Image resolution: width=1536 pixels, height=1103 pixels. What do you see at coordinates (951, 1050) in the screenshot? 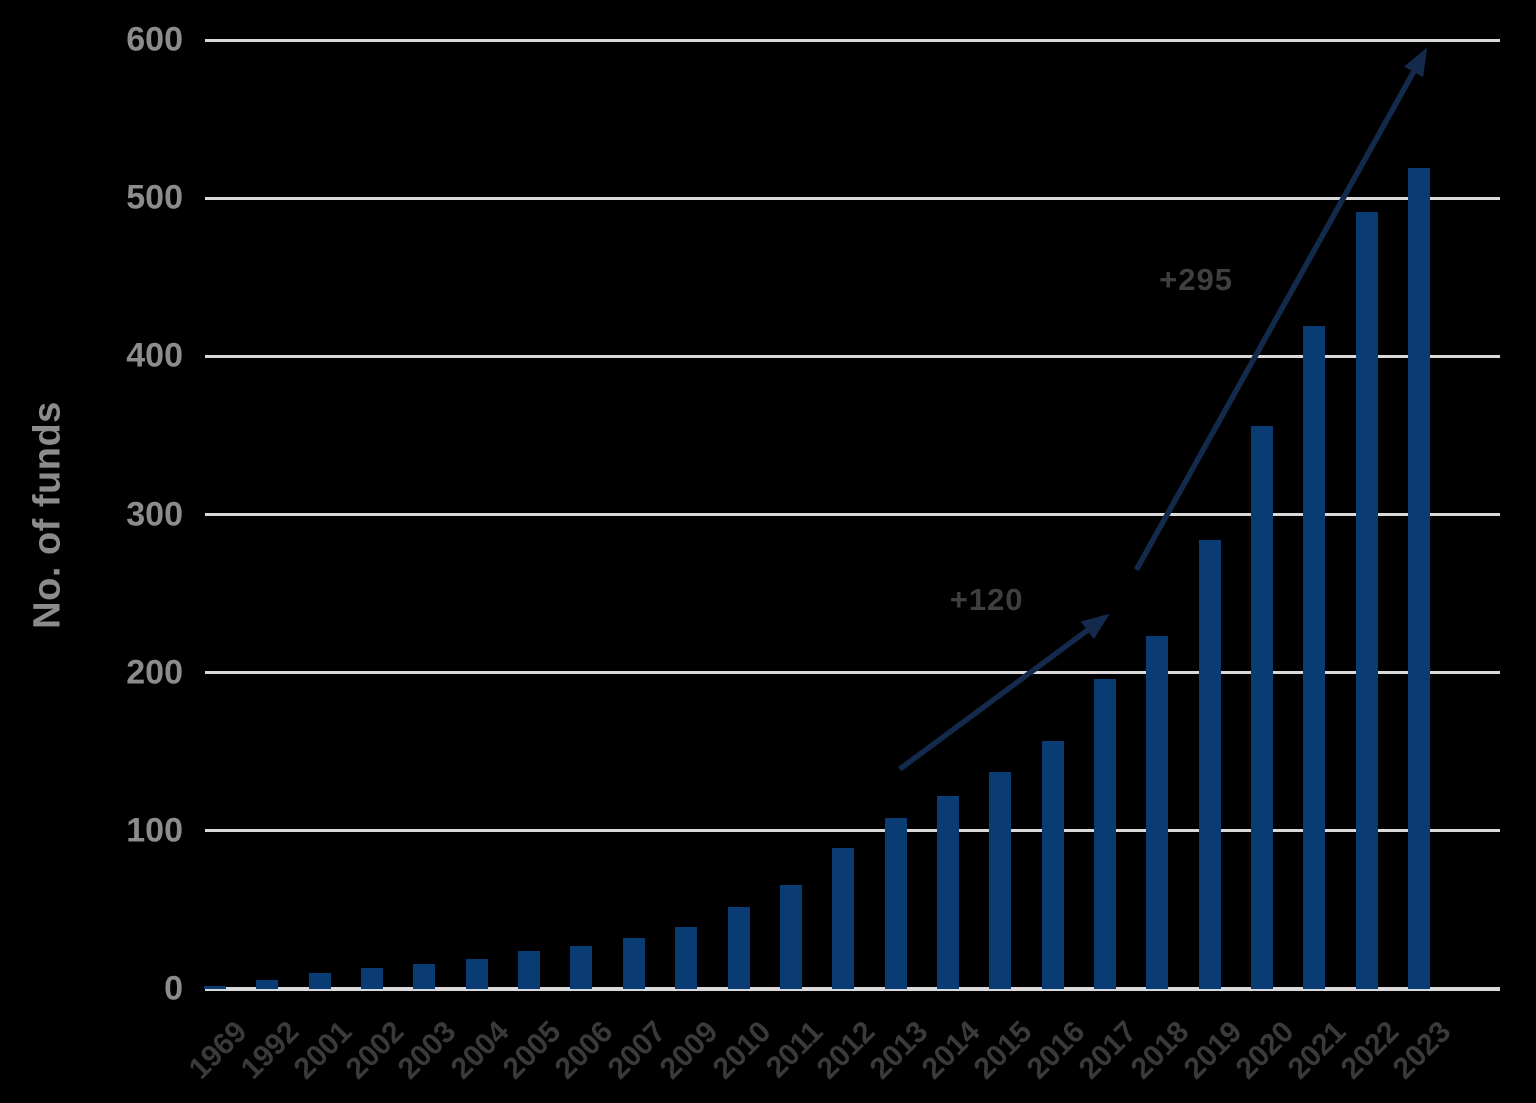
I see `x-tick-text: 2014` at bounding box center [951, 1050].